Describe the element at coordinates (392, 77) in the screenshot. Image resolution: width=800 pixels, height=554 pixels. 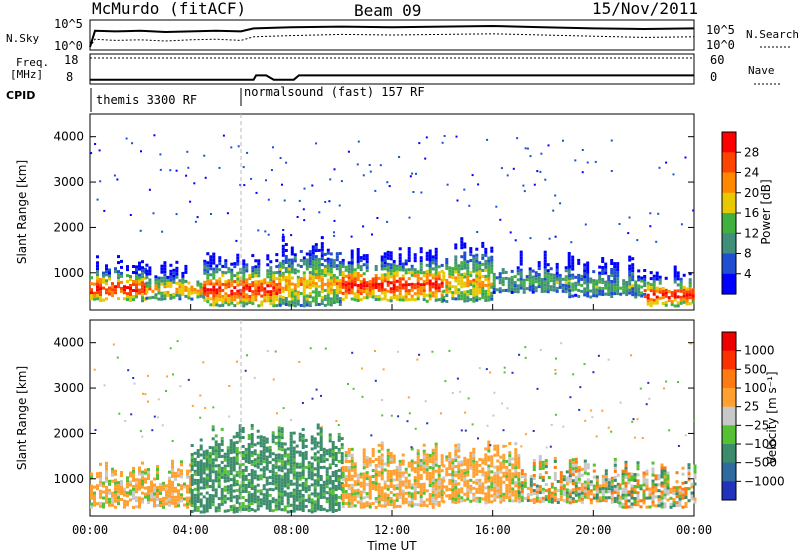
I see `frequency-series` at that location.